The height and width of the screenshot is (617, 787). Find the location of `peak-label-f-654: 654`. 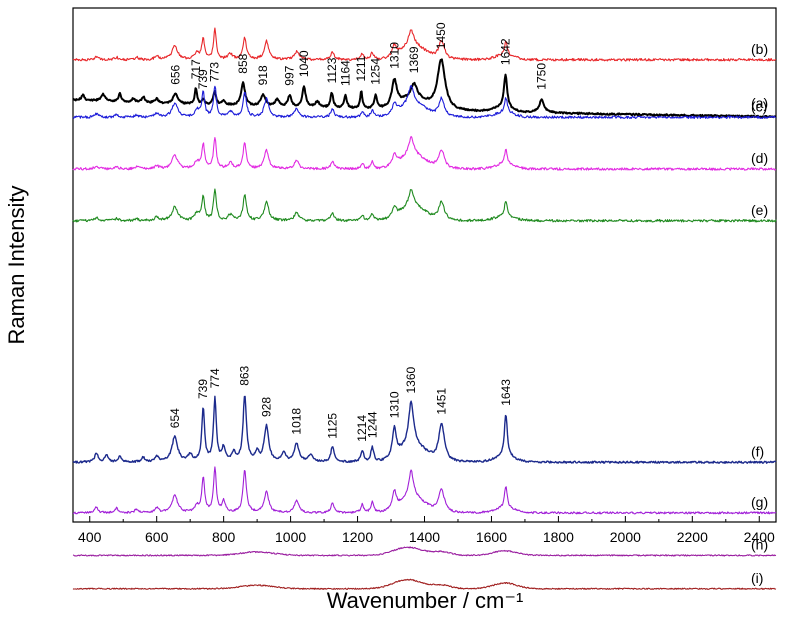

peak-label-f-654: 654 is located at coordinates (175, 418).